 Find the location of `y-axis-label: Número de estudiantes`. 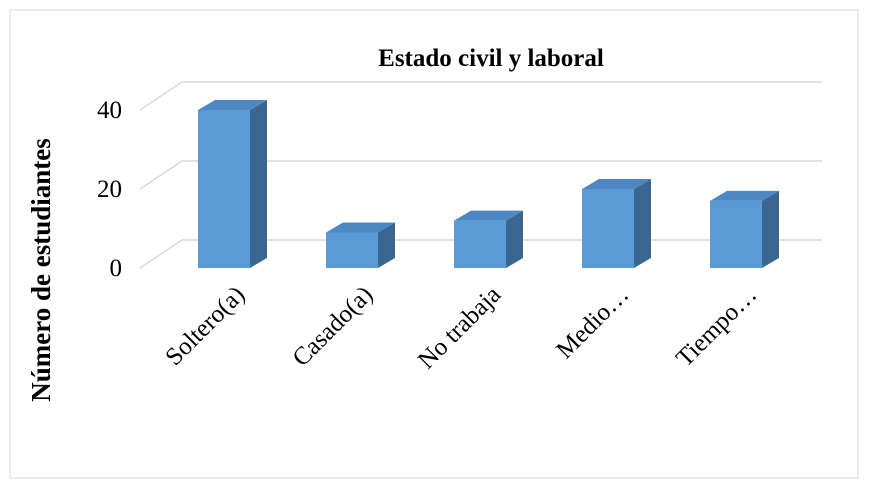

y-axis-label: Número de estudiantes is located at coordinates (41, 270).